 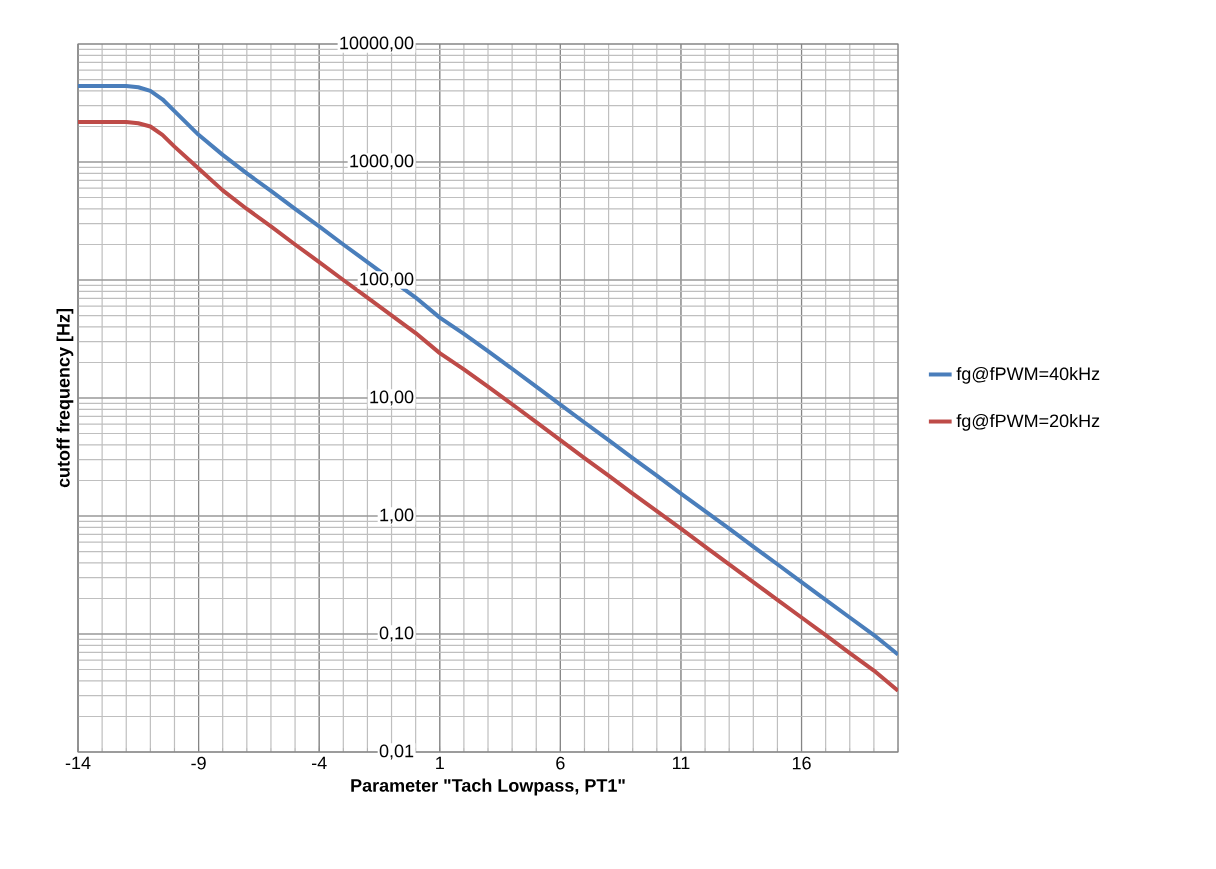 What do you see at coordinates (488, 787) in the screenshot?
I see `x-axis-title: Parameter "Tach Lowpass, PT1"` at bounding box center [488, 787].